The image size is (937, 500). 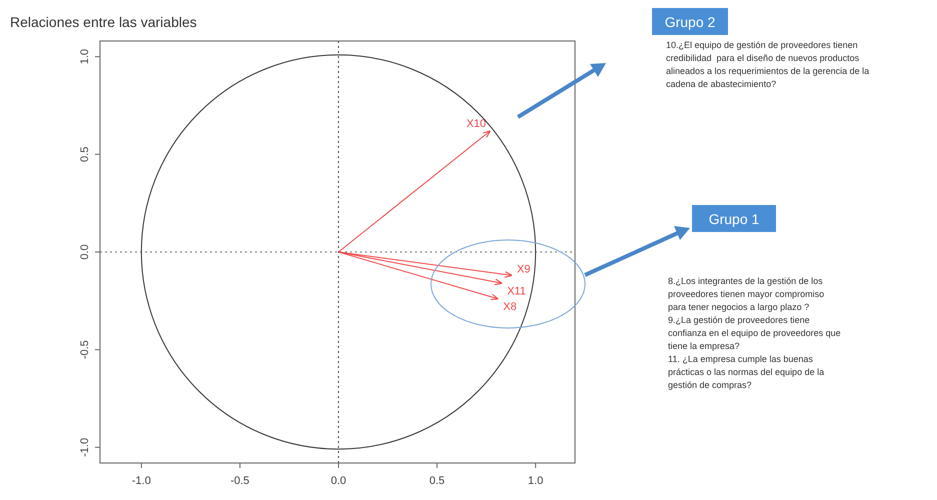 What do you see at coordinates (141, 481) in the screenshot?
I see `x-tick-label: -1.0` at bounding box center [141, 481].